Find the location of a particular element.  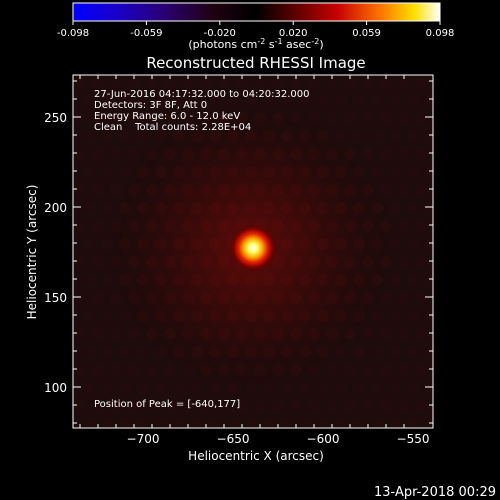

x-tick-label: −550 is located at coordinates (413, 439).